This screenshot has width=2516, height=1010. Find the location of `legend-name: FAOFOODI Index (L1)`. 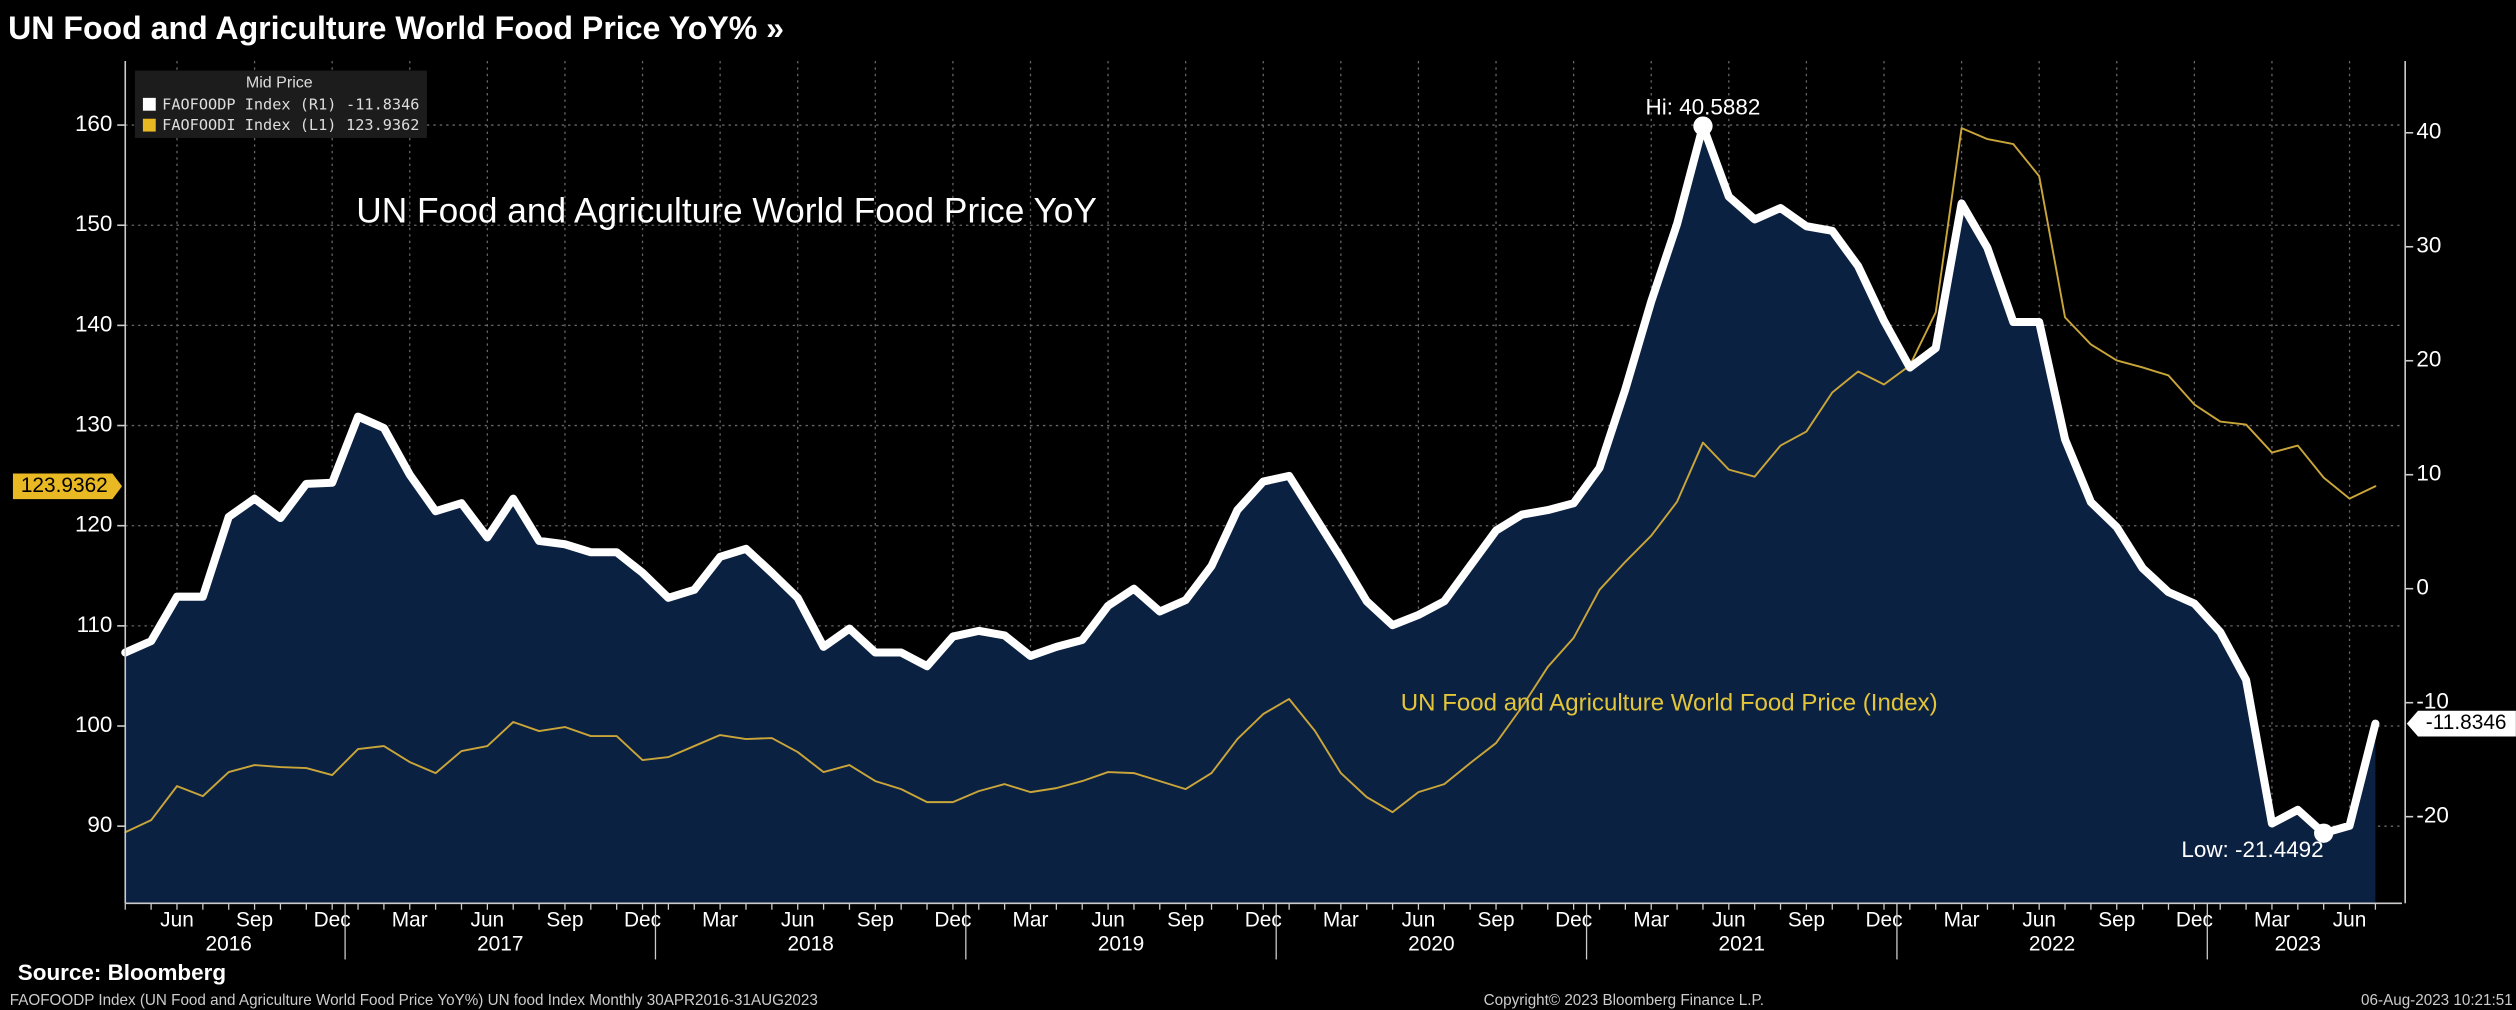

legend-name: FAOFOODI Index (L1) is located at coordinates (249, 125).